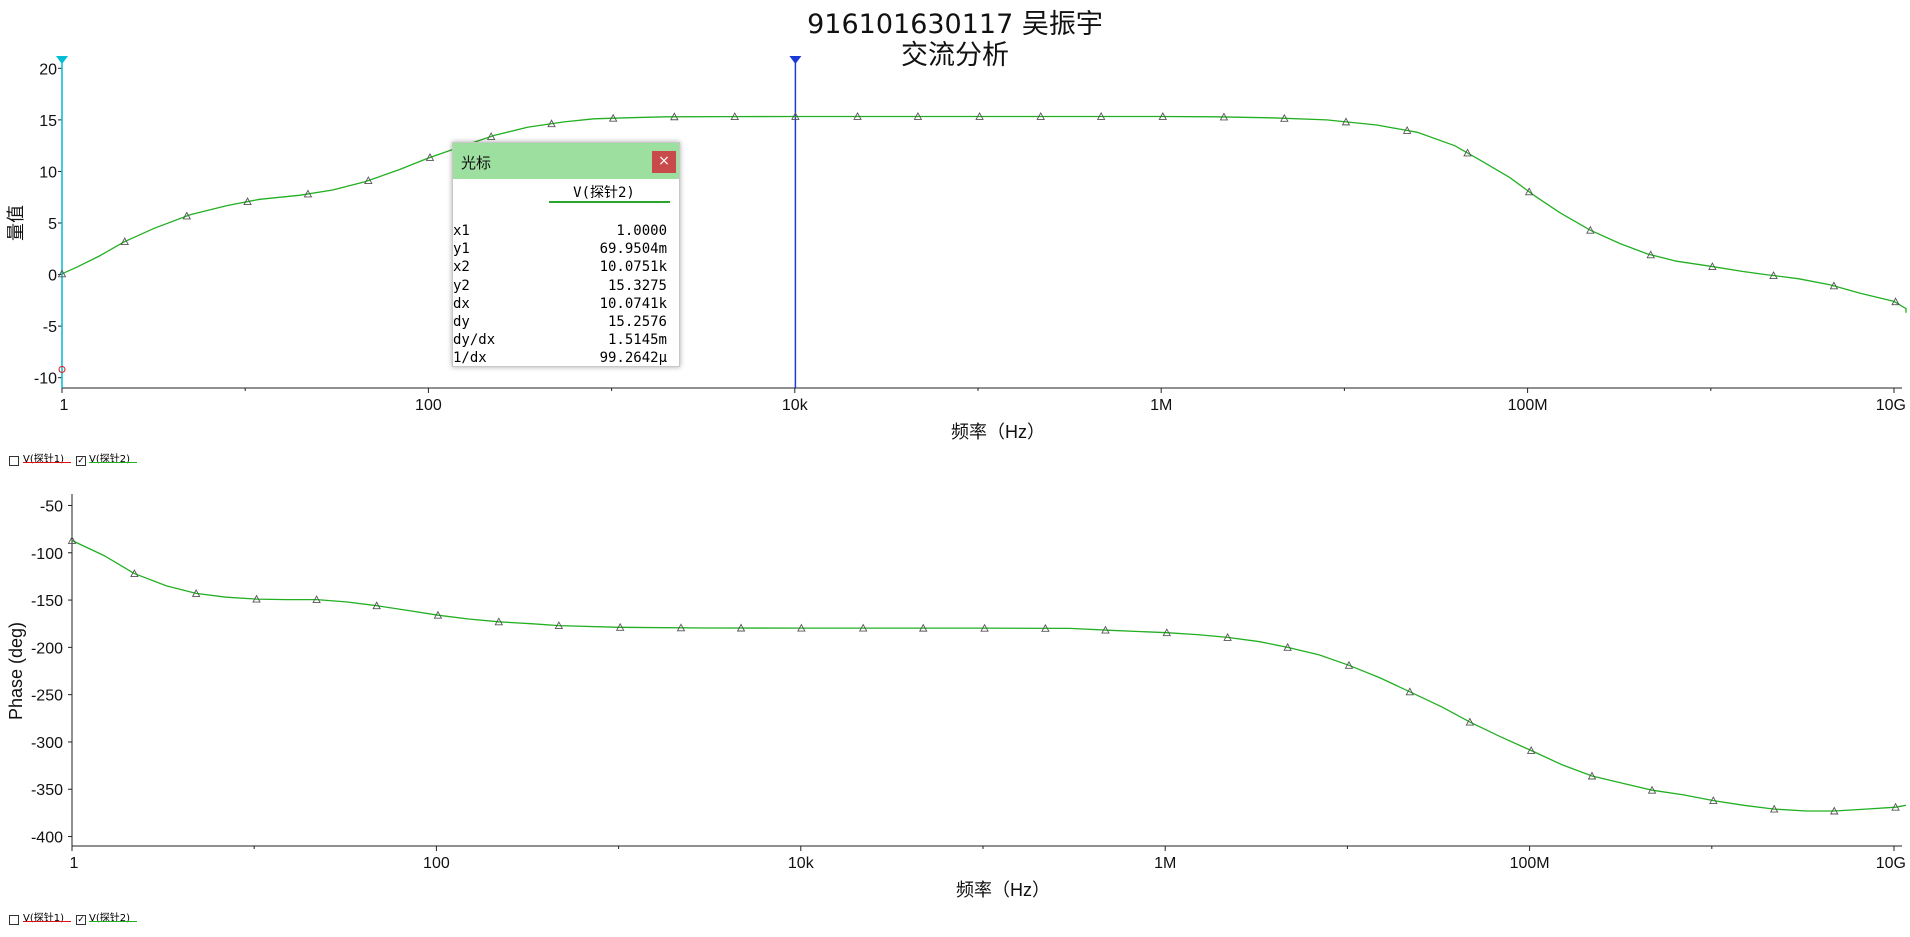 Image resolution: width=1910 pixels, height=937 pixels. Describe the element at coordinates (955, 24) in the screenshot. I see `chart-title: 916101630117 吴振宇` at that location.